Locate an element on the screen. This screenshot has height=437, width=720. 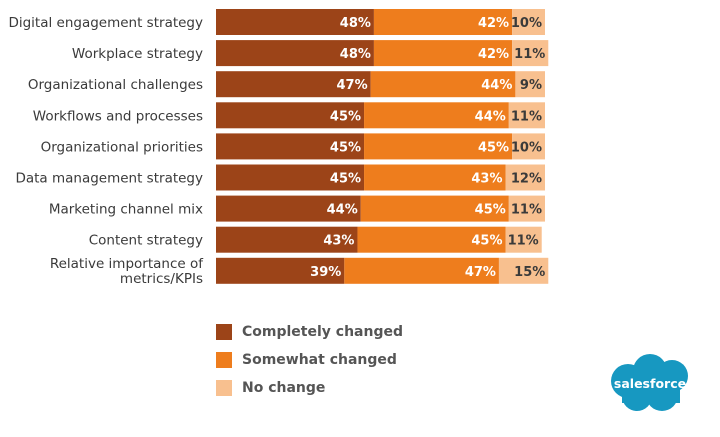
category-label: Workflows and processes is located at coordinates (118, 116).